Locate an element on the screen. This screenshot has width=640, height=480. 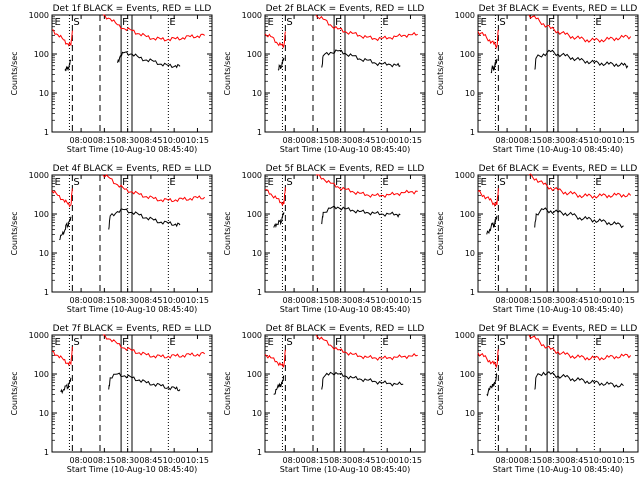
panel-title: Det 7f BLACK = Events, RED = LLD is located at coordinates (132, 329).